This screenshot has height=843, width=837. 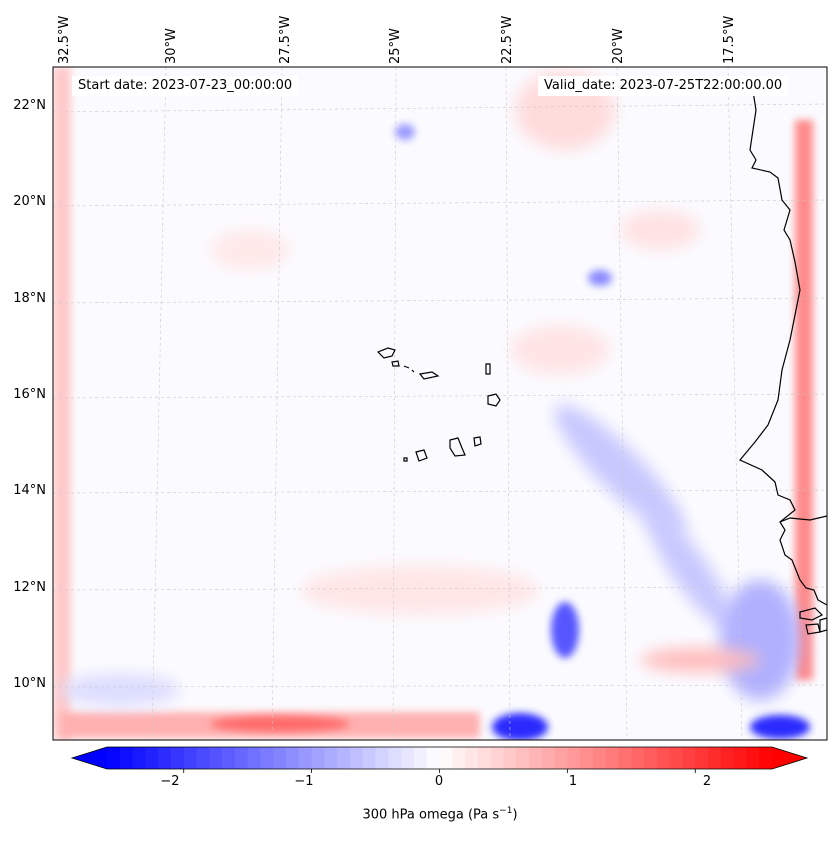 What do you see at coordinates (804, 400) in the screenshot?
I see `east-edge-band` at bounding box center [804, 400].